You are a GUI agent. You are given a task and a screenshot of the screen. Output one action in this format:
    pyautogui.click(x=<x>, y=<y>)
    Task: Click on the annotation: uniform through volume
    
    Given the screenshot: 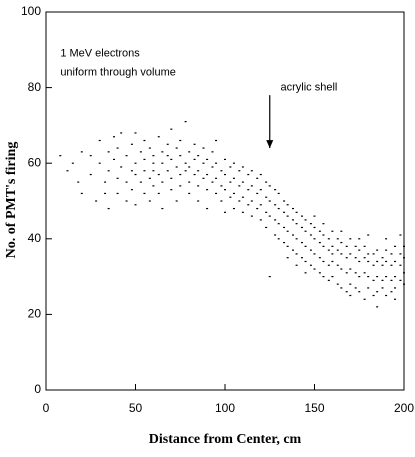 What is the action you would take?
    pyautogui.click(x=118, y=72)
    